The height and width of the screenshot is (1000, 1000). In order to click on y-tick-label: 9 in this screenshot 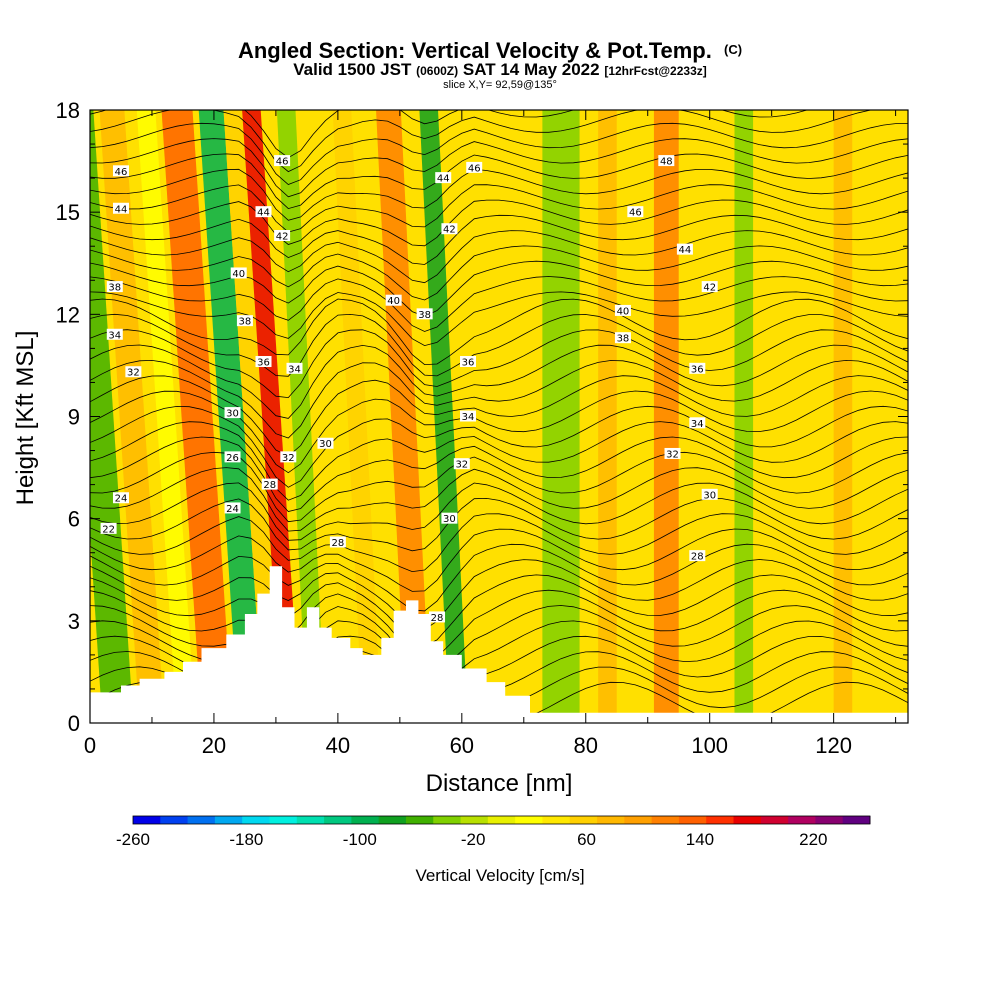, I will do `click(74, 417)`.